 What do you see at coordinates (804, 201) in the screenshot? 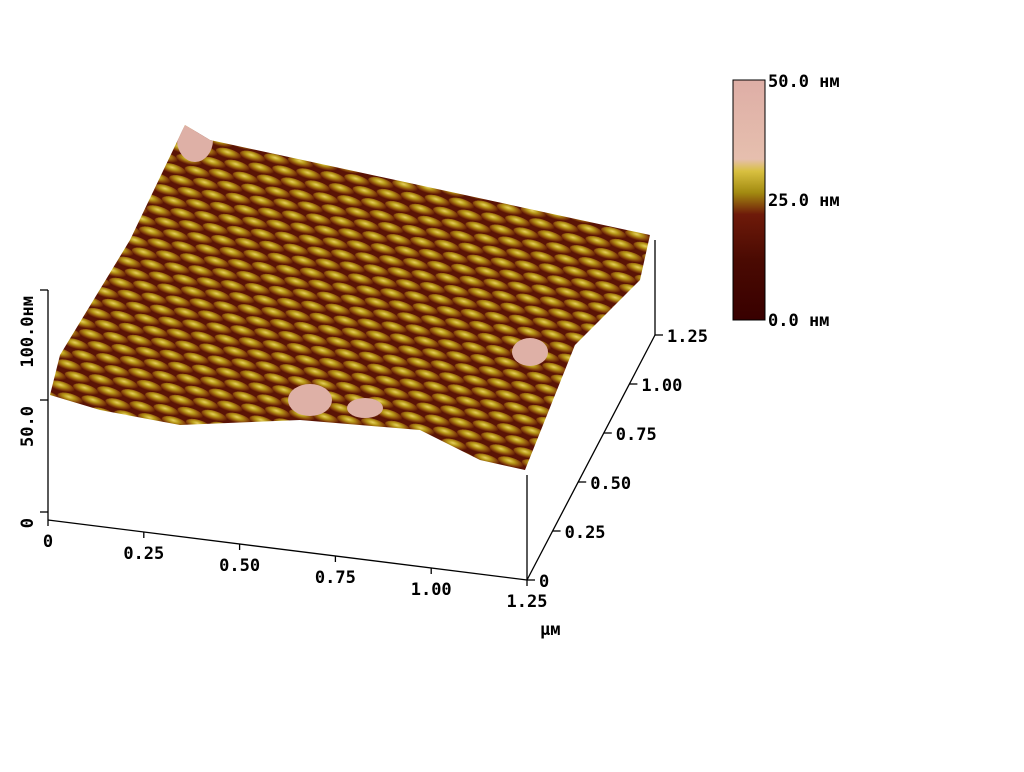
I see `colorbar-label: 25.0 нм` at bounding box center [804, 201].